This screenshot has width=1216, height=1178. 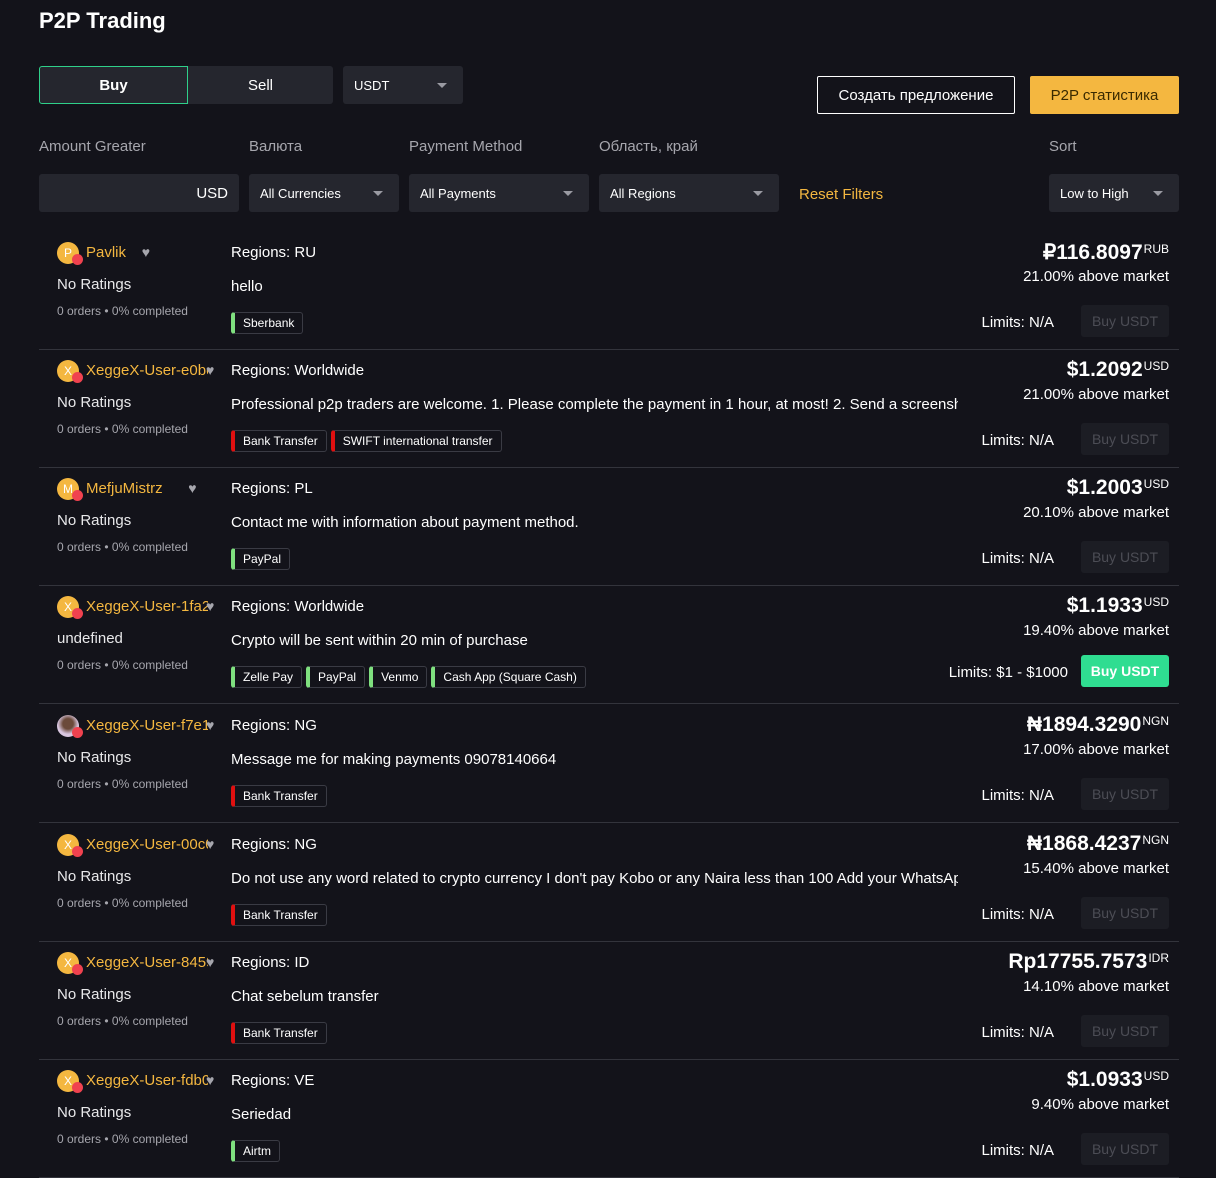 I want to click on create-offer-button: Создать предложение, so click(x=916, y=95).